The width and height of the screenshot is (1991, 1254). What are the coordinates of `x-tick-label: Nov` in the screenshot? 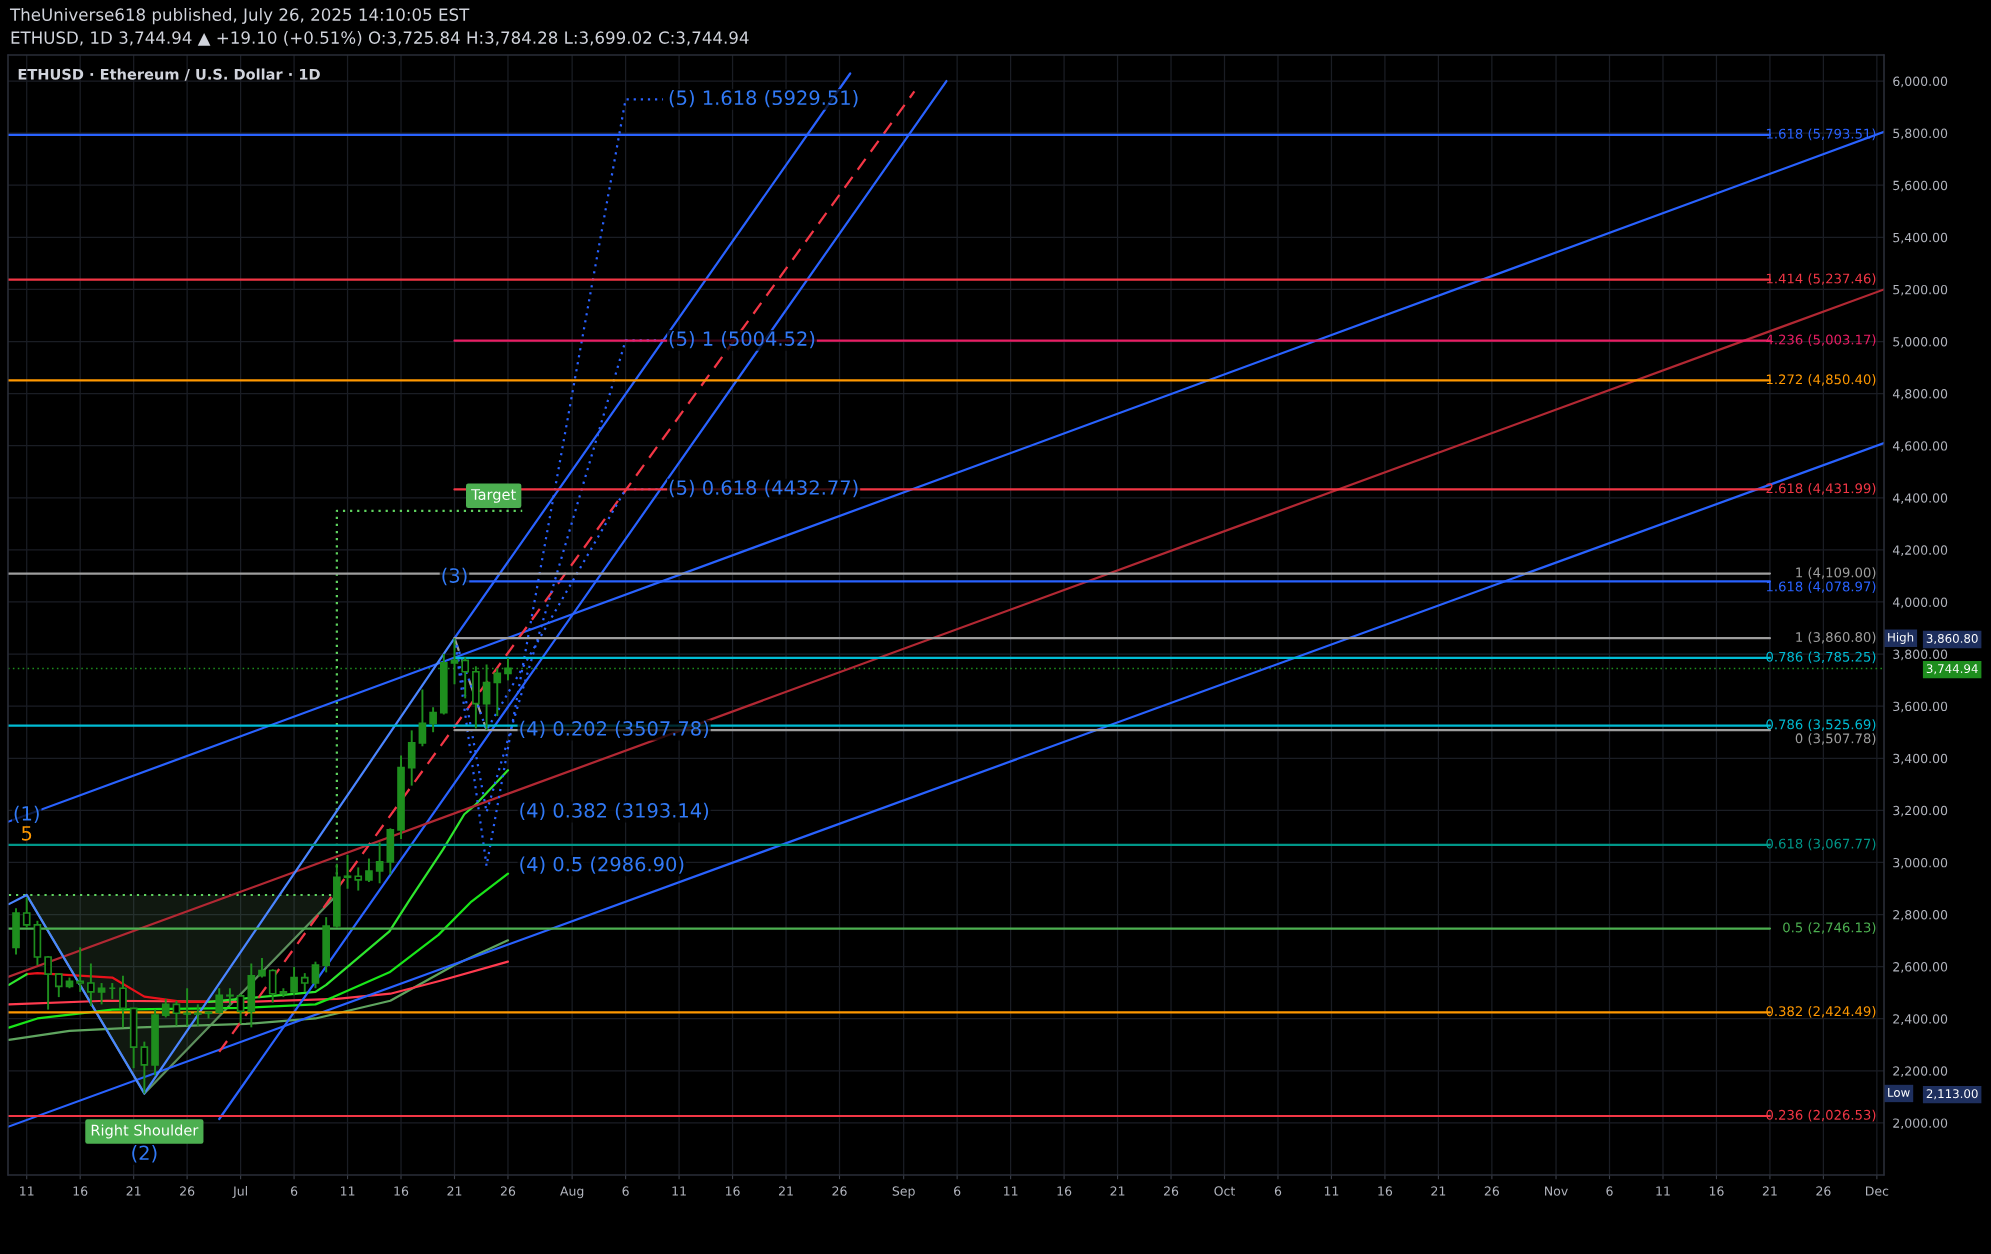 It's located at (1556, 1191).